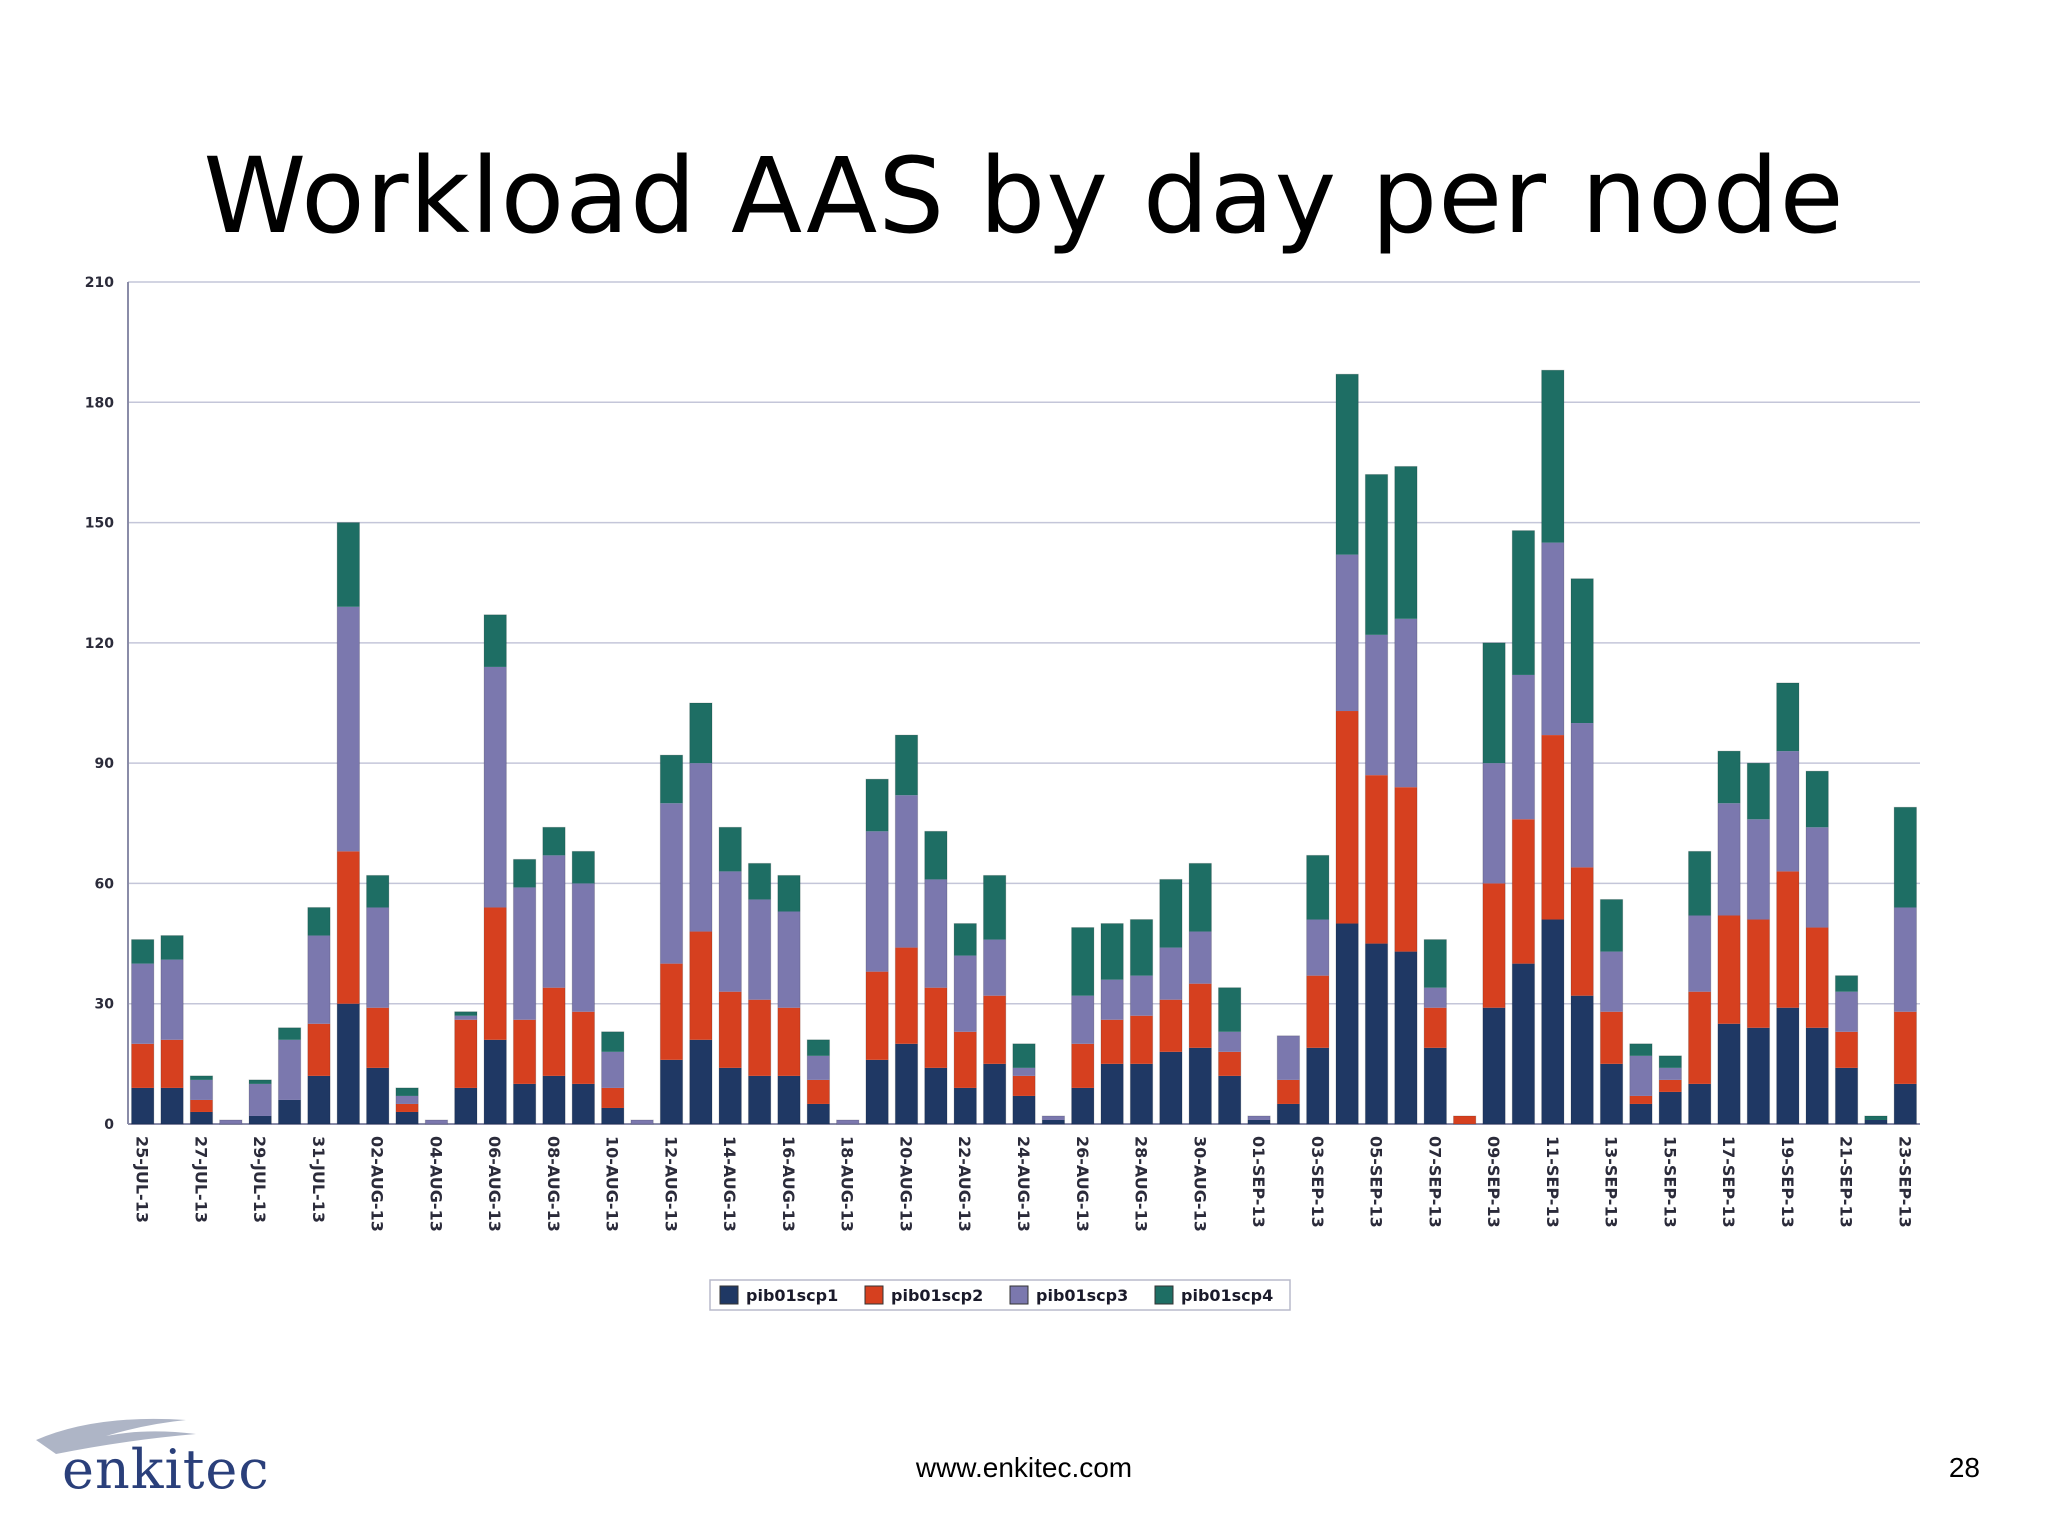 The width and height of the screenshot is (2048, 1536). What do you see at coordinates (1904, 1182) in the screenshot?
I see `x-tick-label: 23-SEP-13` at bounding box center [1904, 1182].